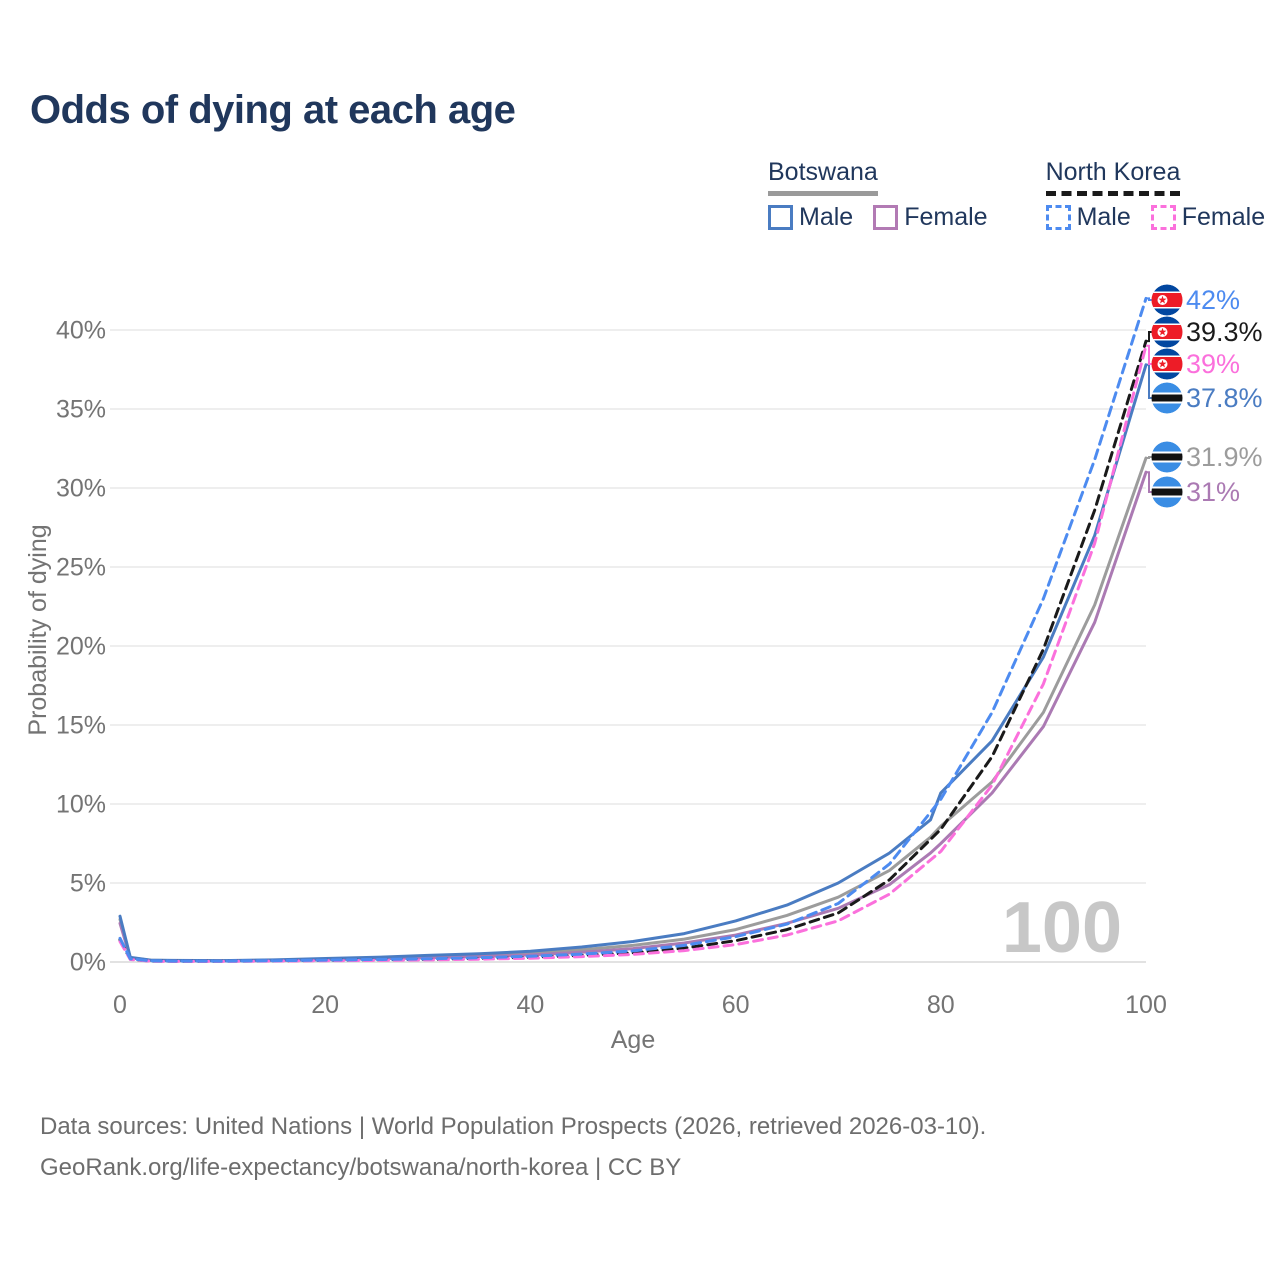 Image resolution: width=1280 pixels, height=1280 pixels. I want to click on legend-country-north-korea: North Korea, so click(1113, 177).